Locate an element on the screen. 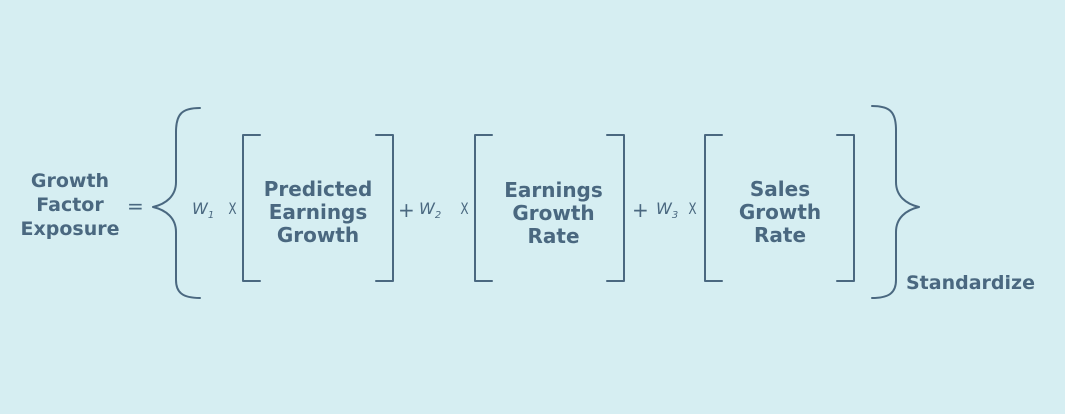  box-earnings-growth-rate: Earnings Growth Rate is located at coordinates (553, 214).